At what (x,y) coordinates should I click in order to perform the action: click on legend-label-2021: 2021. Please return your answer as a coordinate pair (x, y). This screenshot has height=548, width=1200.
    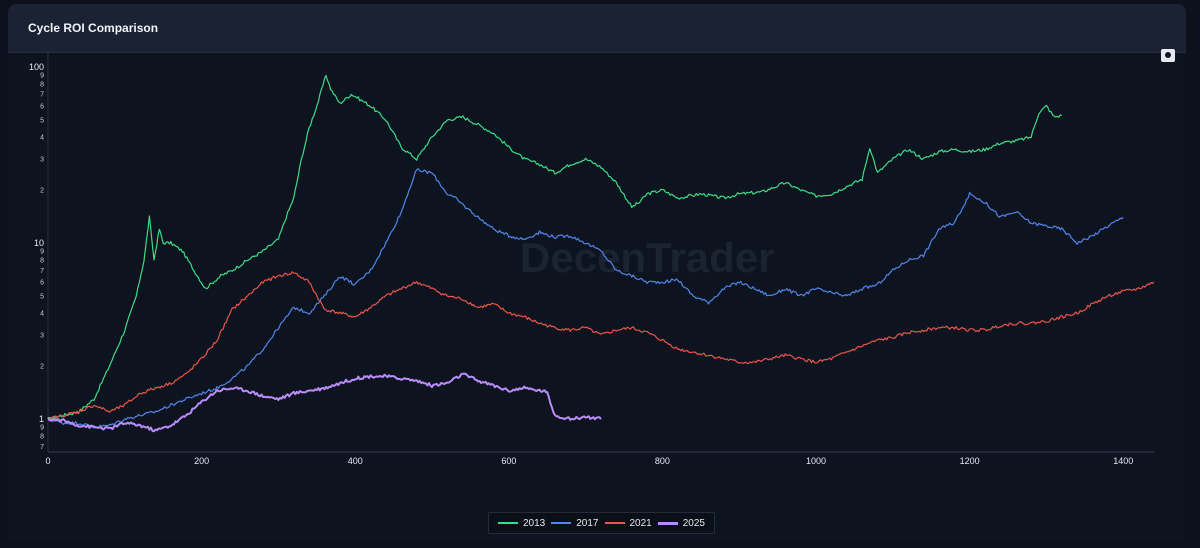
    Looking at the image, I should click on (640, 523).